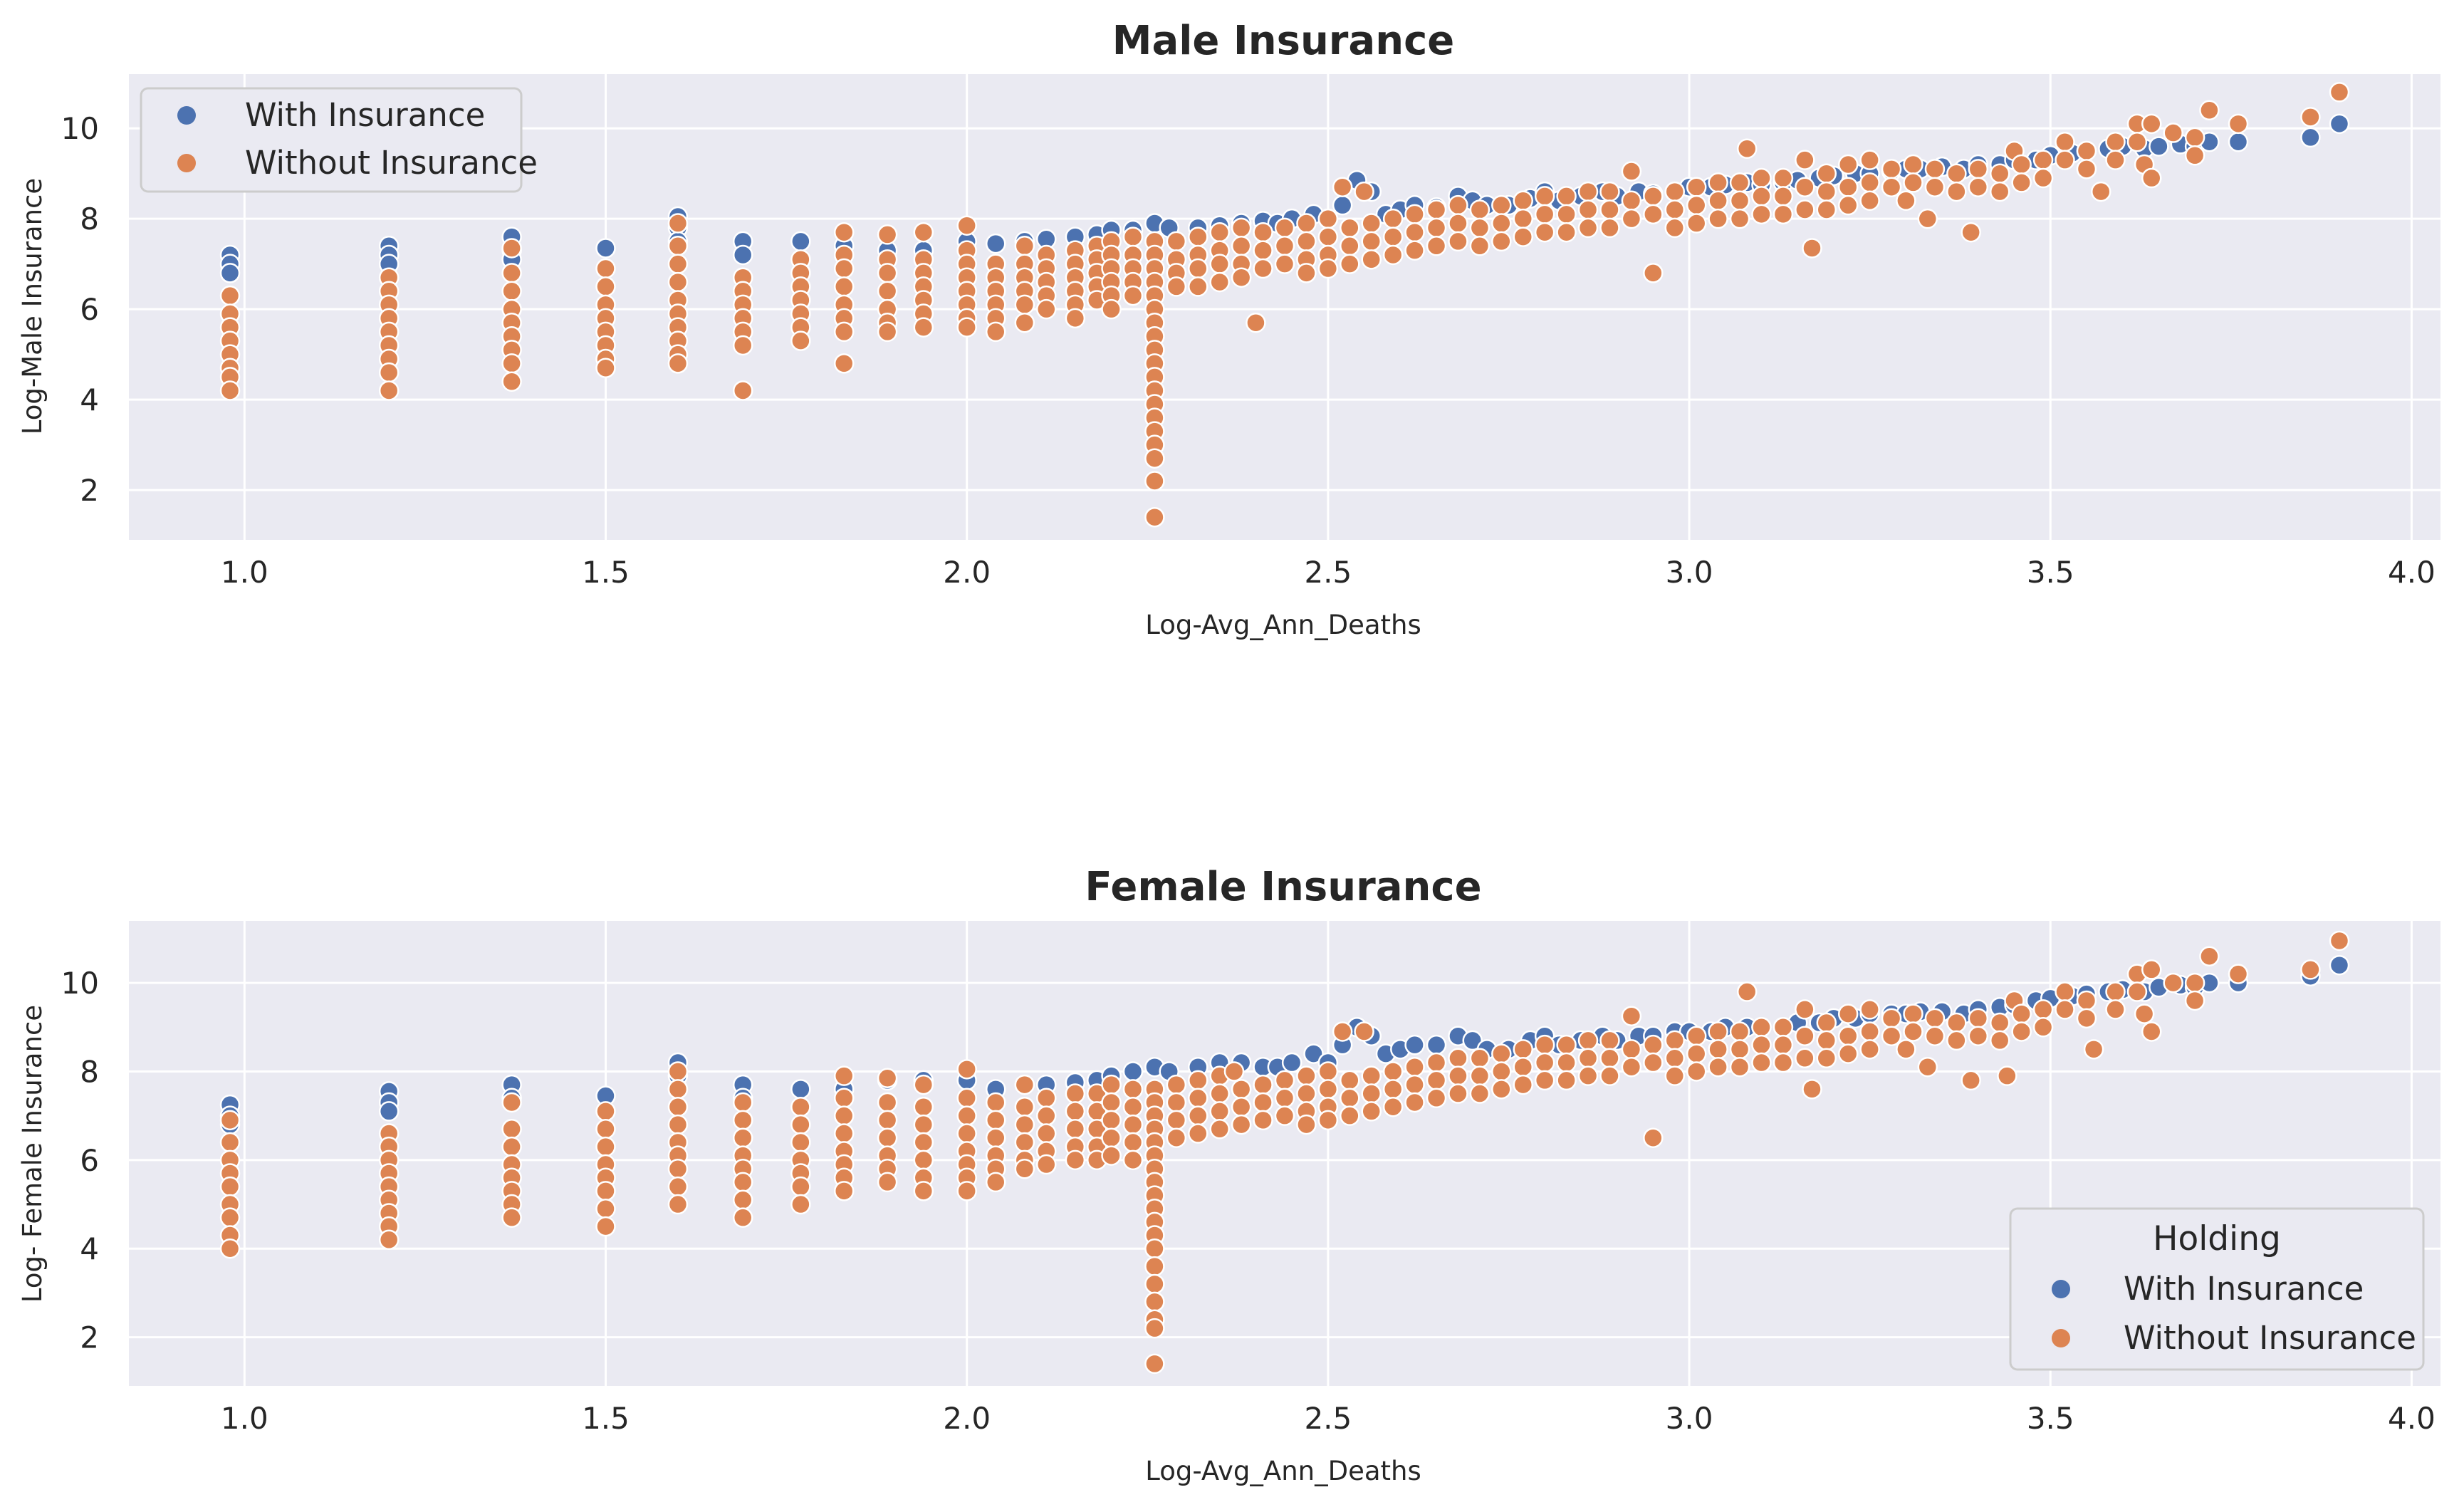  What do you see at coordinates (2244, 1289) in the screenshot?
I see `female-legend-label-with-insurance: With Insurance` at bounding box center [2244, 1289].